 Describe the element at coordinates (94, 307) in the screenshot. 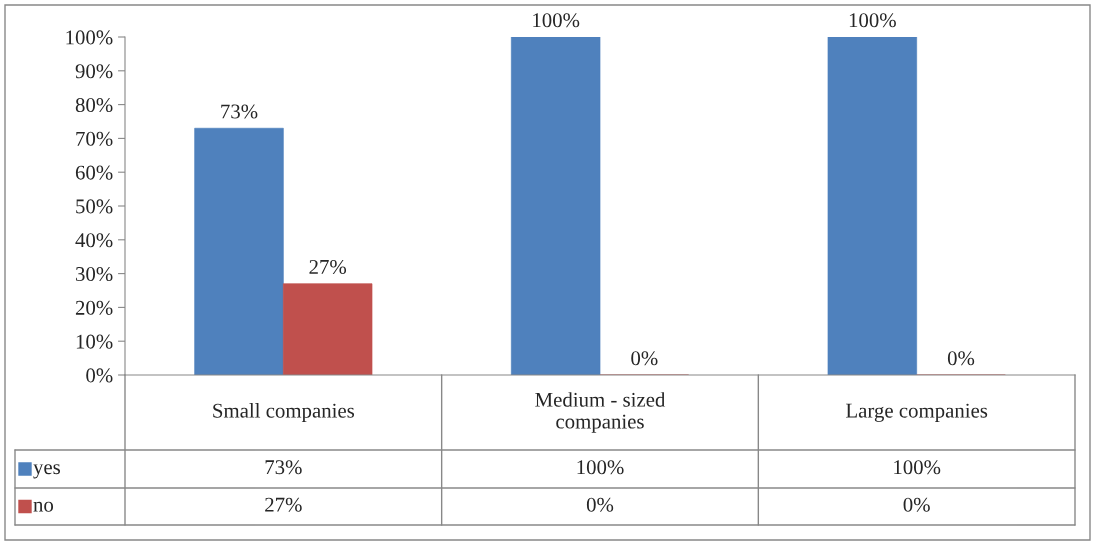

I see `y-tick-label: 20%` at that location.